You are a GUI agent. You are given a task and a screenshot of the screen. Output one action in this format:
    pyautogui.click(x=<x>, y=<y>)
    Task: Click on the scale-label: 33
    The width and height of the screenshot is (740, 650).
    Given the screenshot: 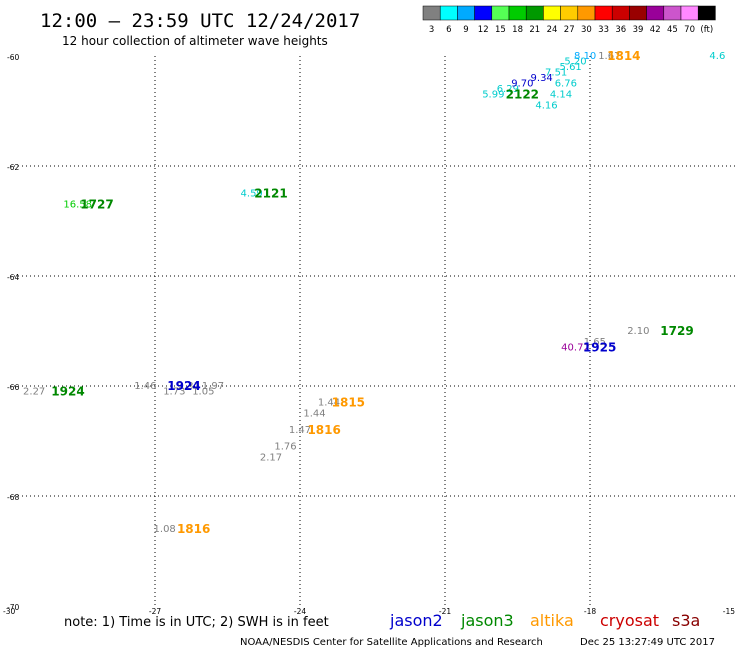 What is the action you would take?
    pyautogui.click(x=603, y=30)
    